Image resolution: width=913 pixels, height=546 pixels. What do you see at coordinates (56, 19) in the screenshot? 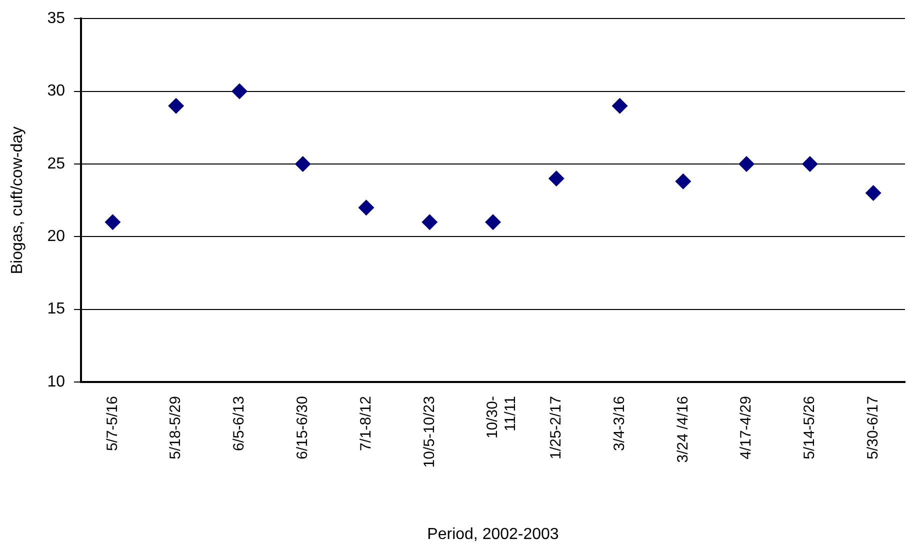
I see `y-tick-label: 35` at bounding box center [56, 19].